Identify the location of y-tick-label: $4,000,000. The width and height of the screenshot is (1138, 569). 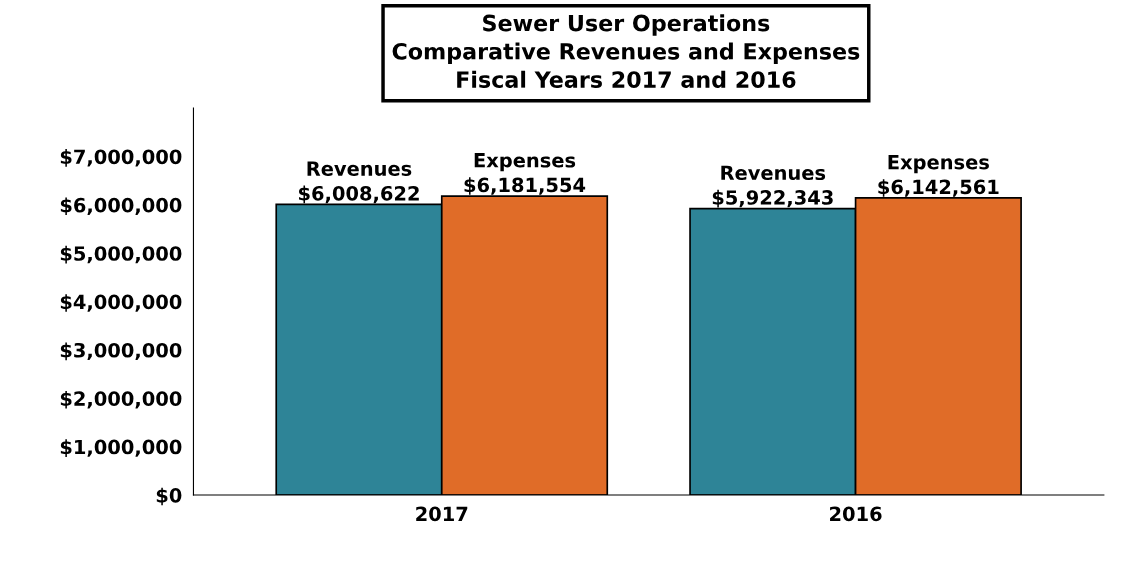
(121, 303).